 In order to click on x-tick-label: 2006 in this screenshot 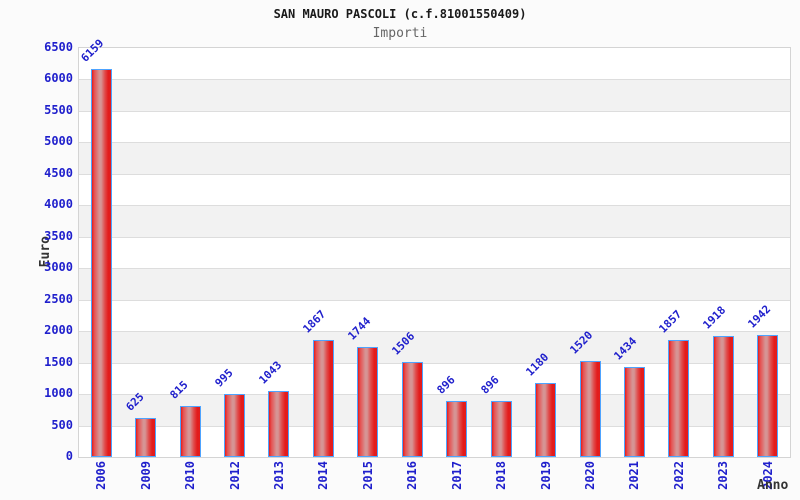, I will do `click(101, 475)`.